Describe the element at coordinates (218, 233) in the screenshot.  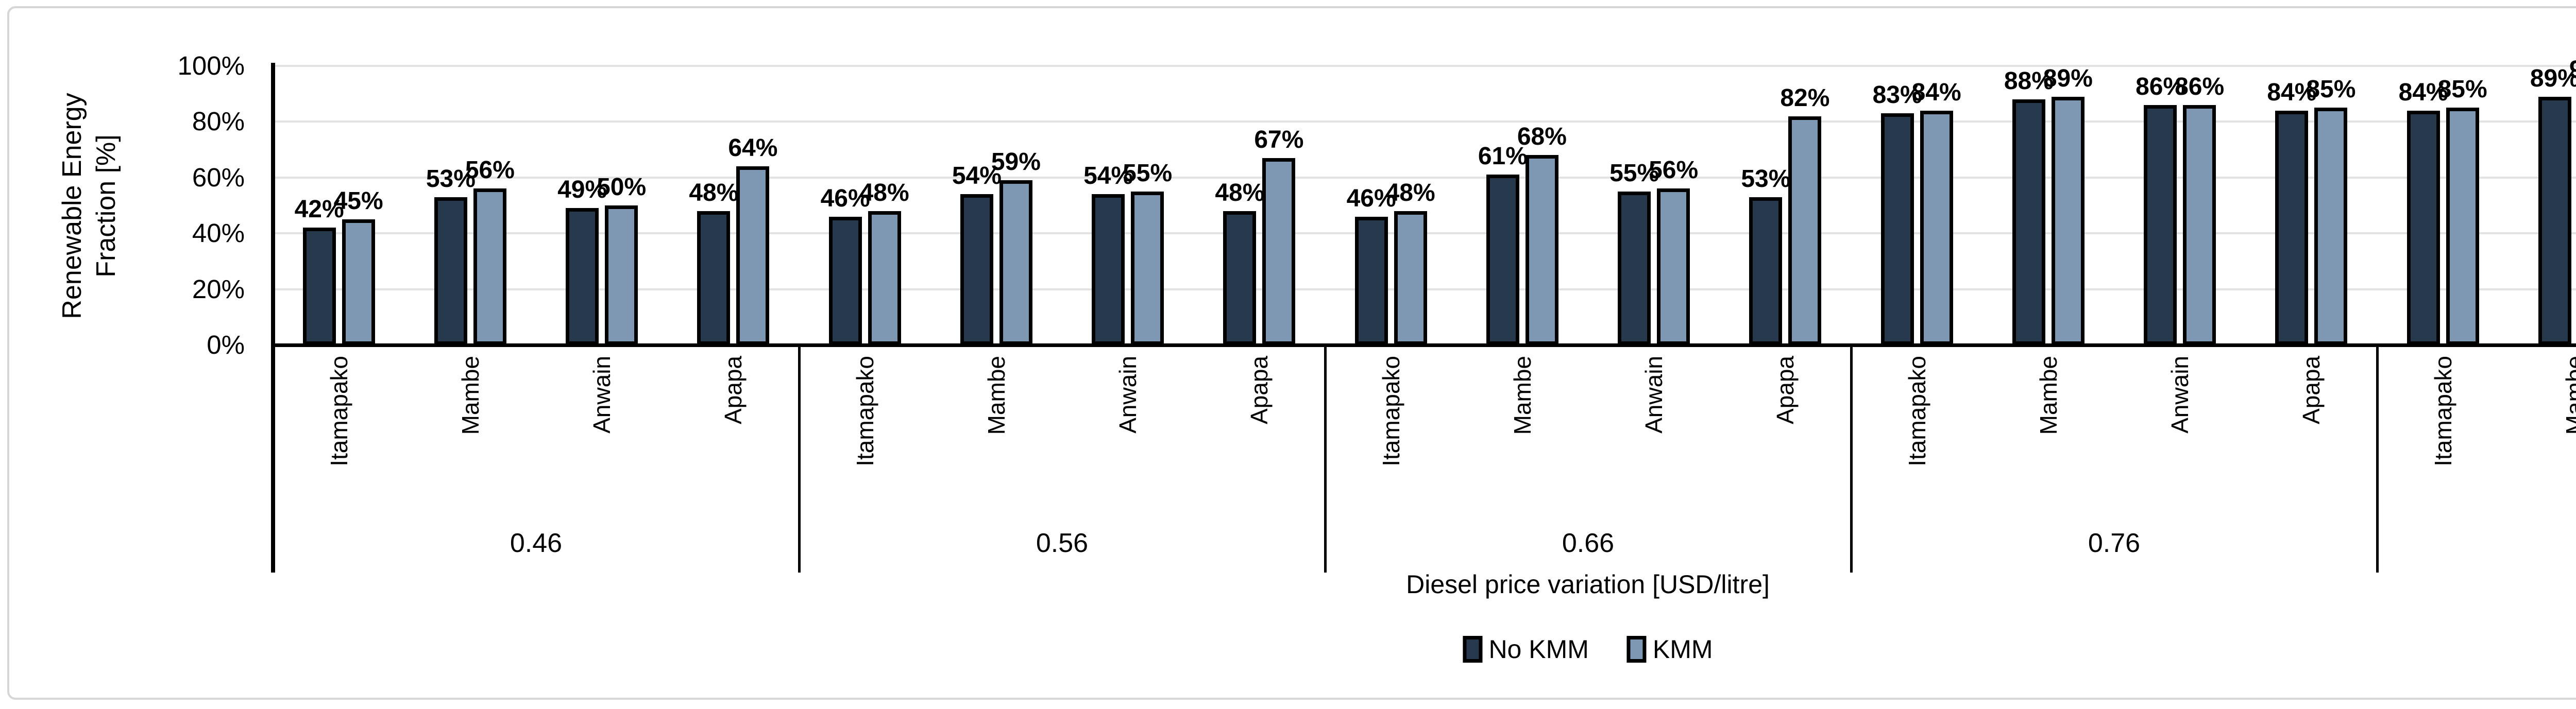
I see `y-tick-label: 40%` at that location.